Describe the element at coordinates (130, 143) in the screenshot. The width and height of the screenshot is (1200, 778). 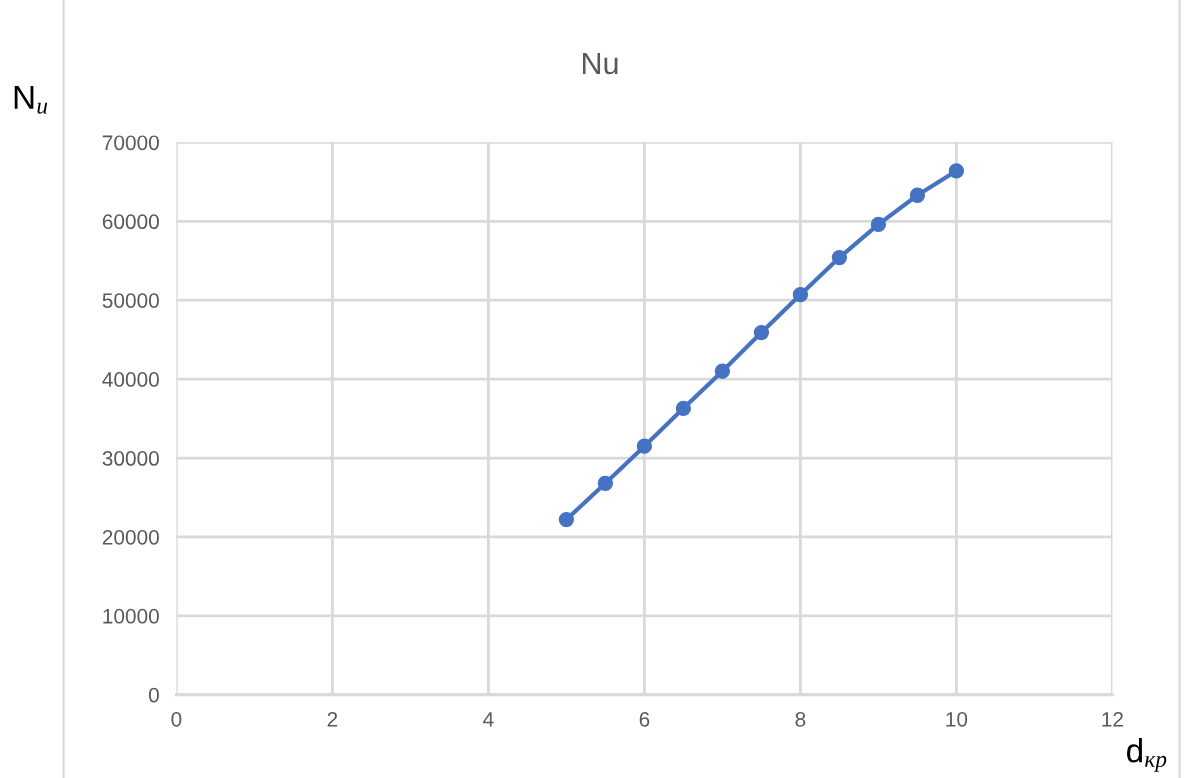
I see `y-tick-label: 70000` at that location.